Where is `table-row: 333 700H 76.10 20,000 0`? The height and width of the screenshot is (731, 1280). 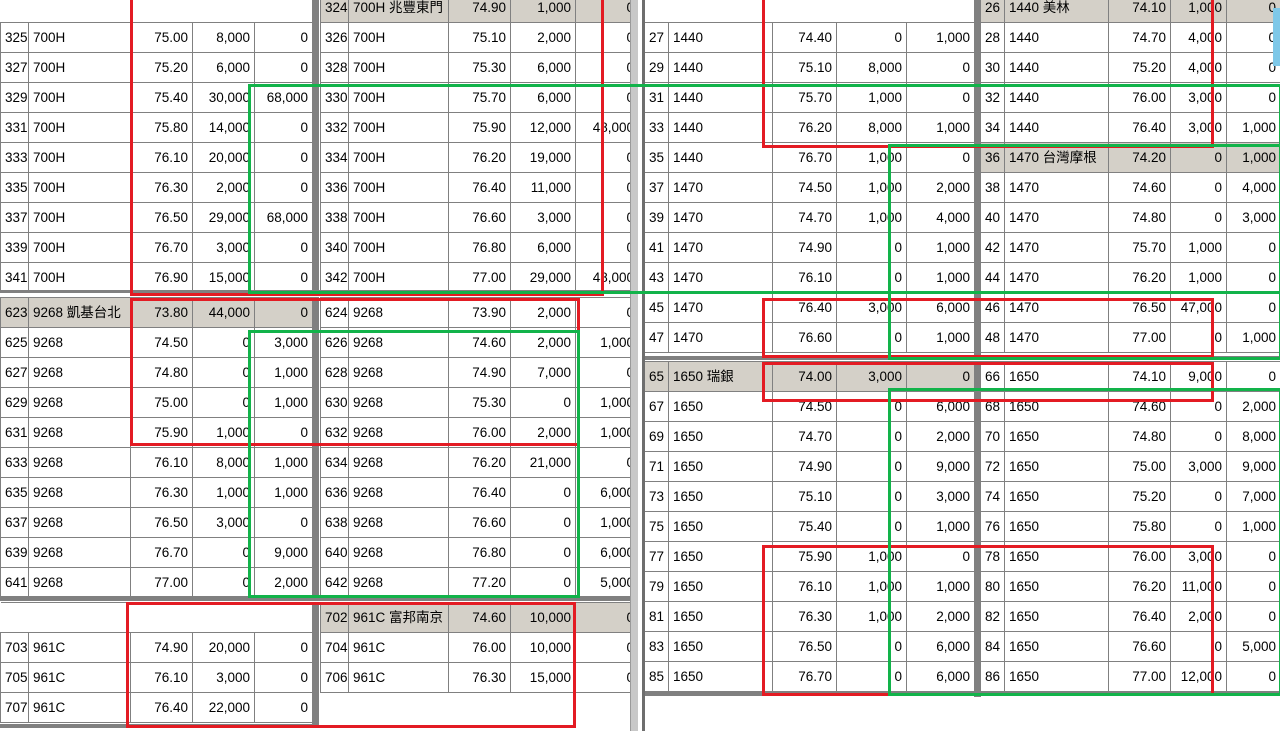
table-row: 333 700H 76.10 20,000 0 is located at coordinates (156, 157).